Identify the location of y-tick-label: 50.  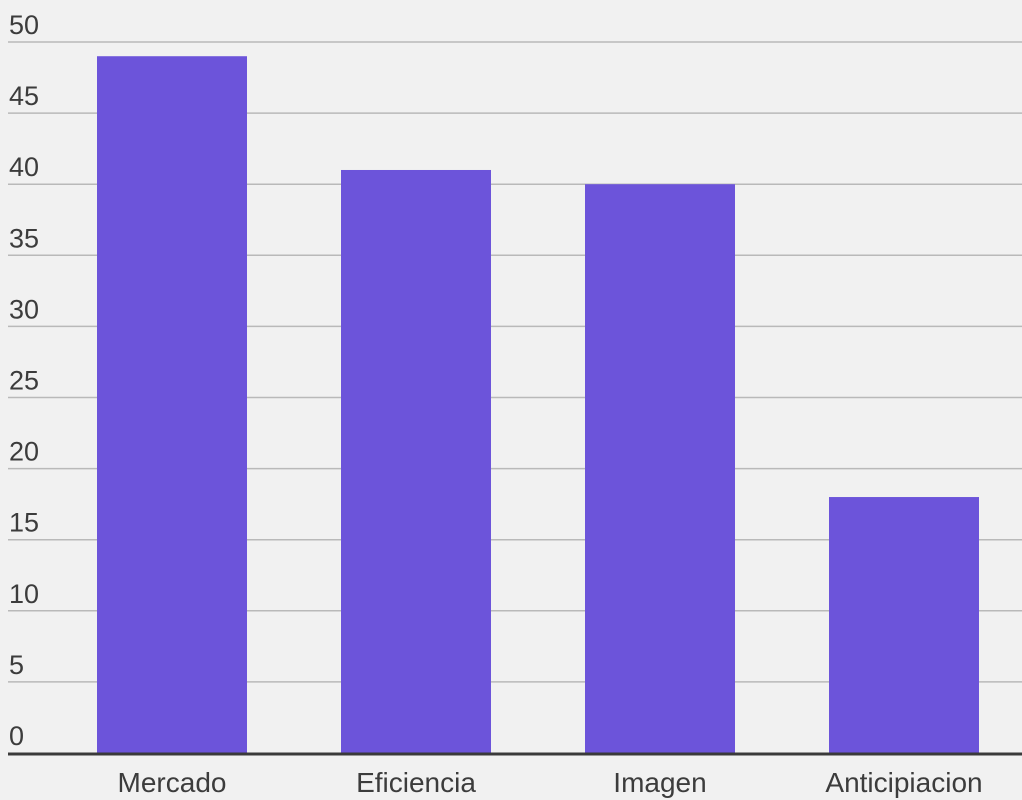
(24, 25).